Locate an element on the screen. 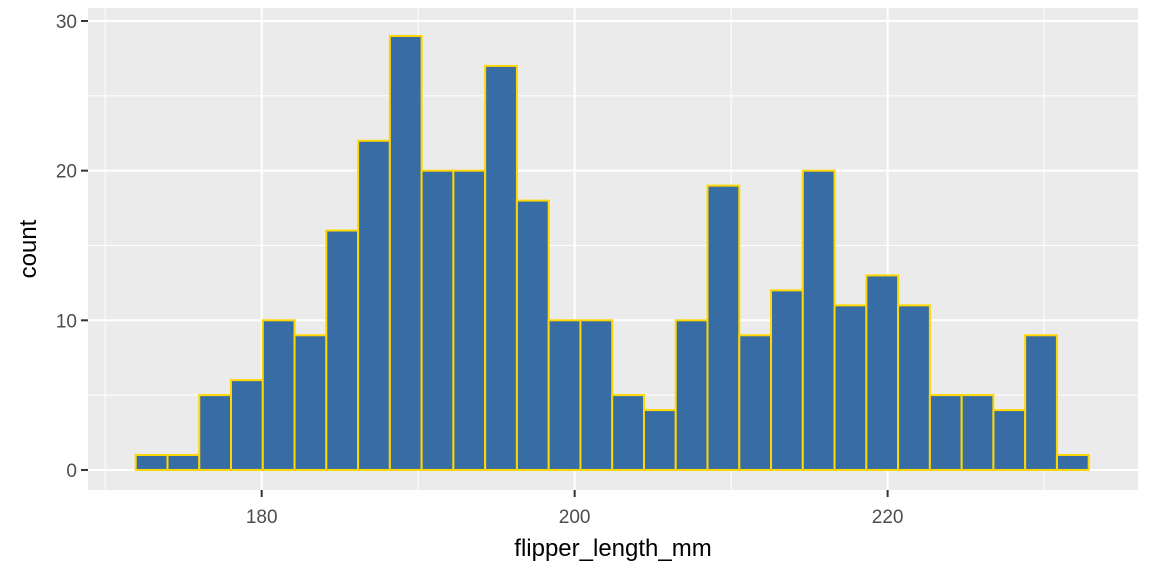  y-tick-label: 30 is located at coordinates (66, 22).